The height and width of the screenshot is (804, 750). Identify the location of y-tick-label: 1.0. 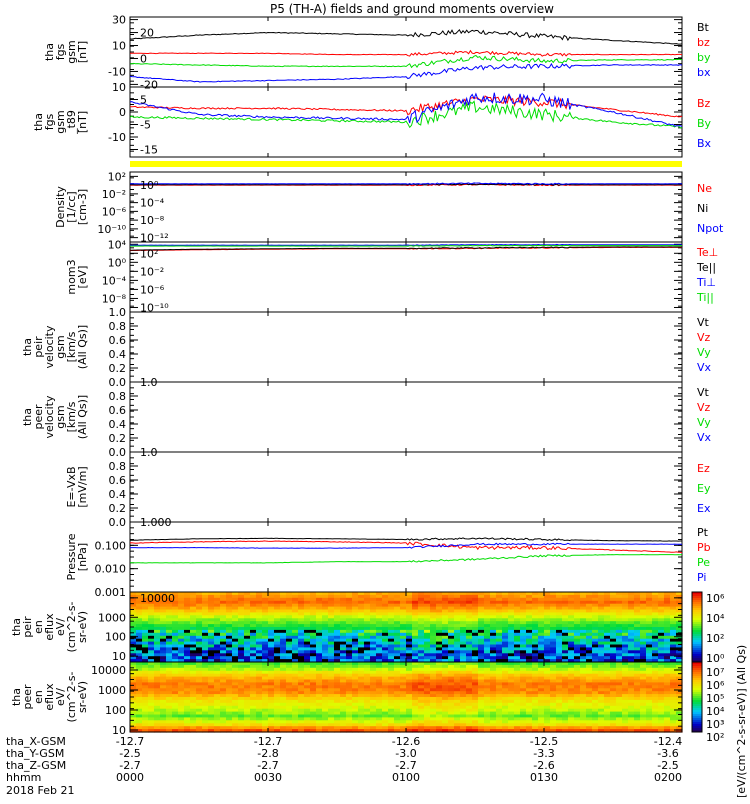
(118, 312).